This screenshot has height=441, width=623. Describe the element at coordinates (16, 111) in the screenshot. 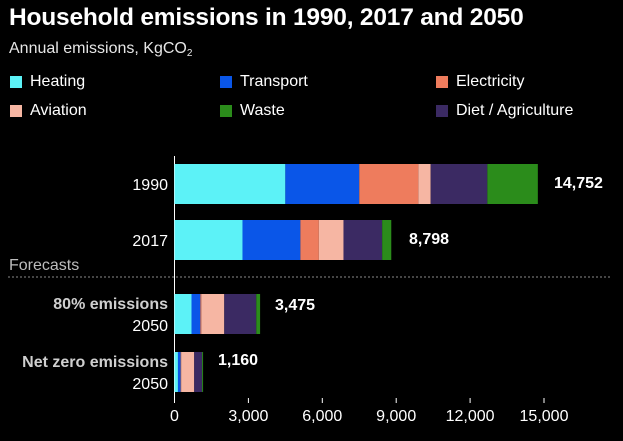

I see `legend-swatch-aviation` at that location.